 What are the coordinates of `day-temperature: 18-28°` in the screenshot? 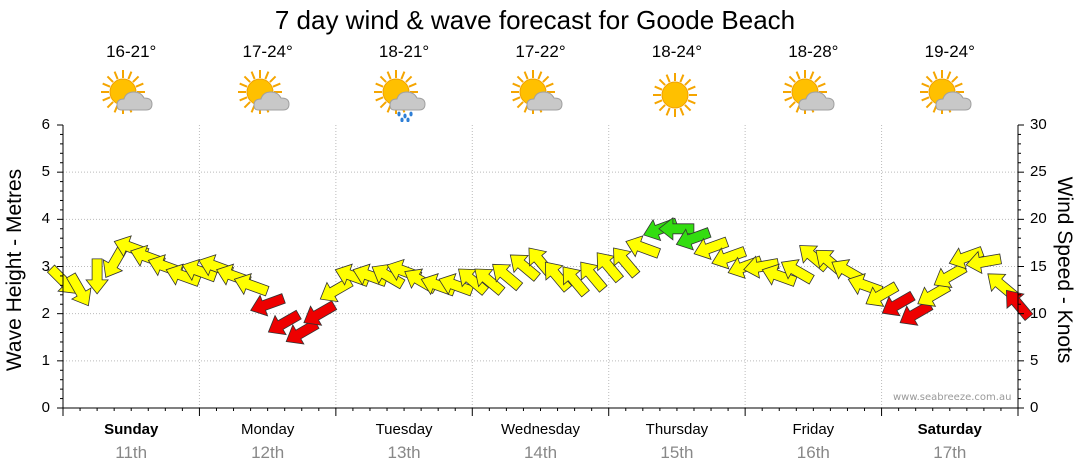 It's located at (813, 51).